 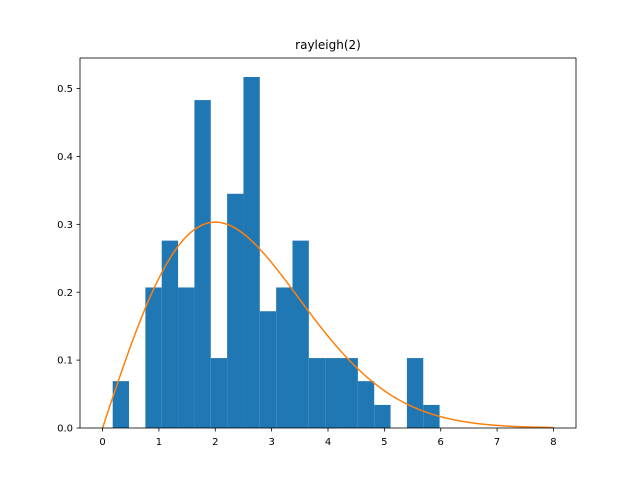 I want to click on x-axis: 0 1 2 3 4 5 6 7 8, so click(x=328, y=438).